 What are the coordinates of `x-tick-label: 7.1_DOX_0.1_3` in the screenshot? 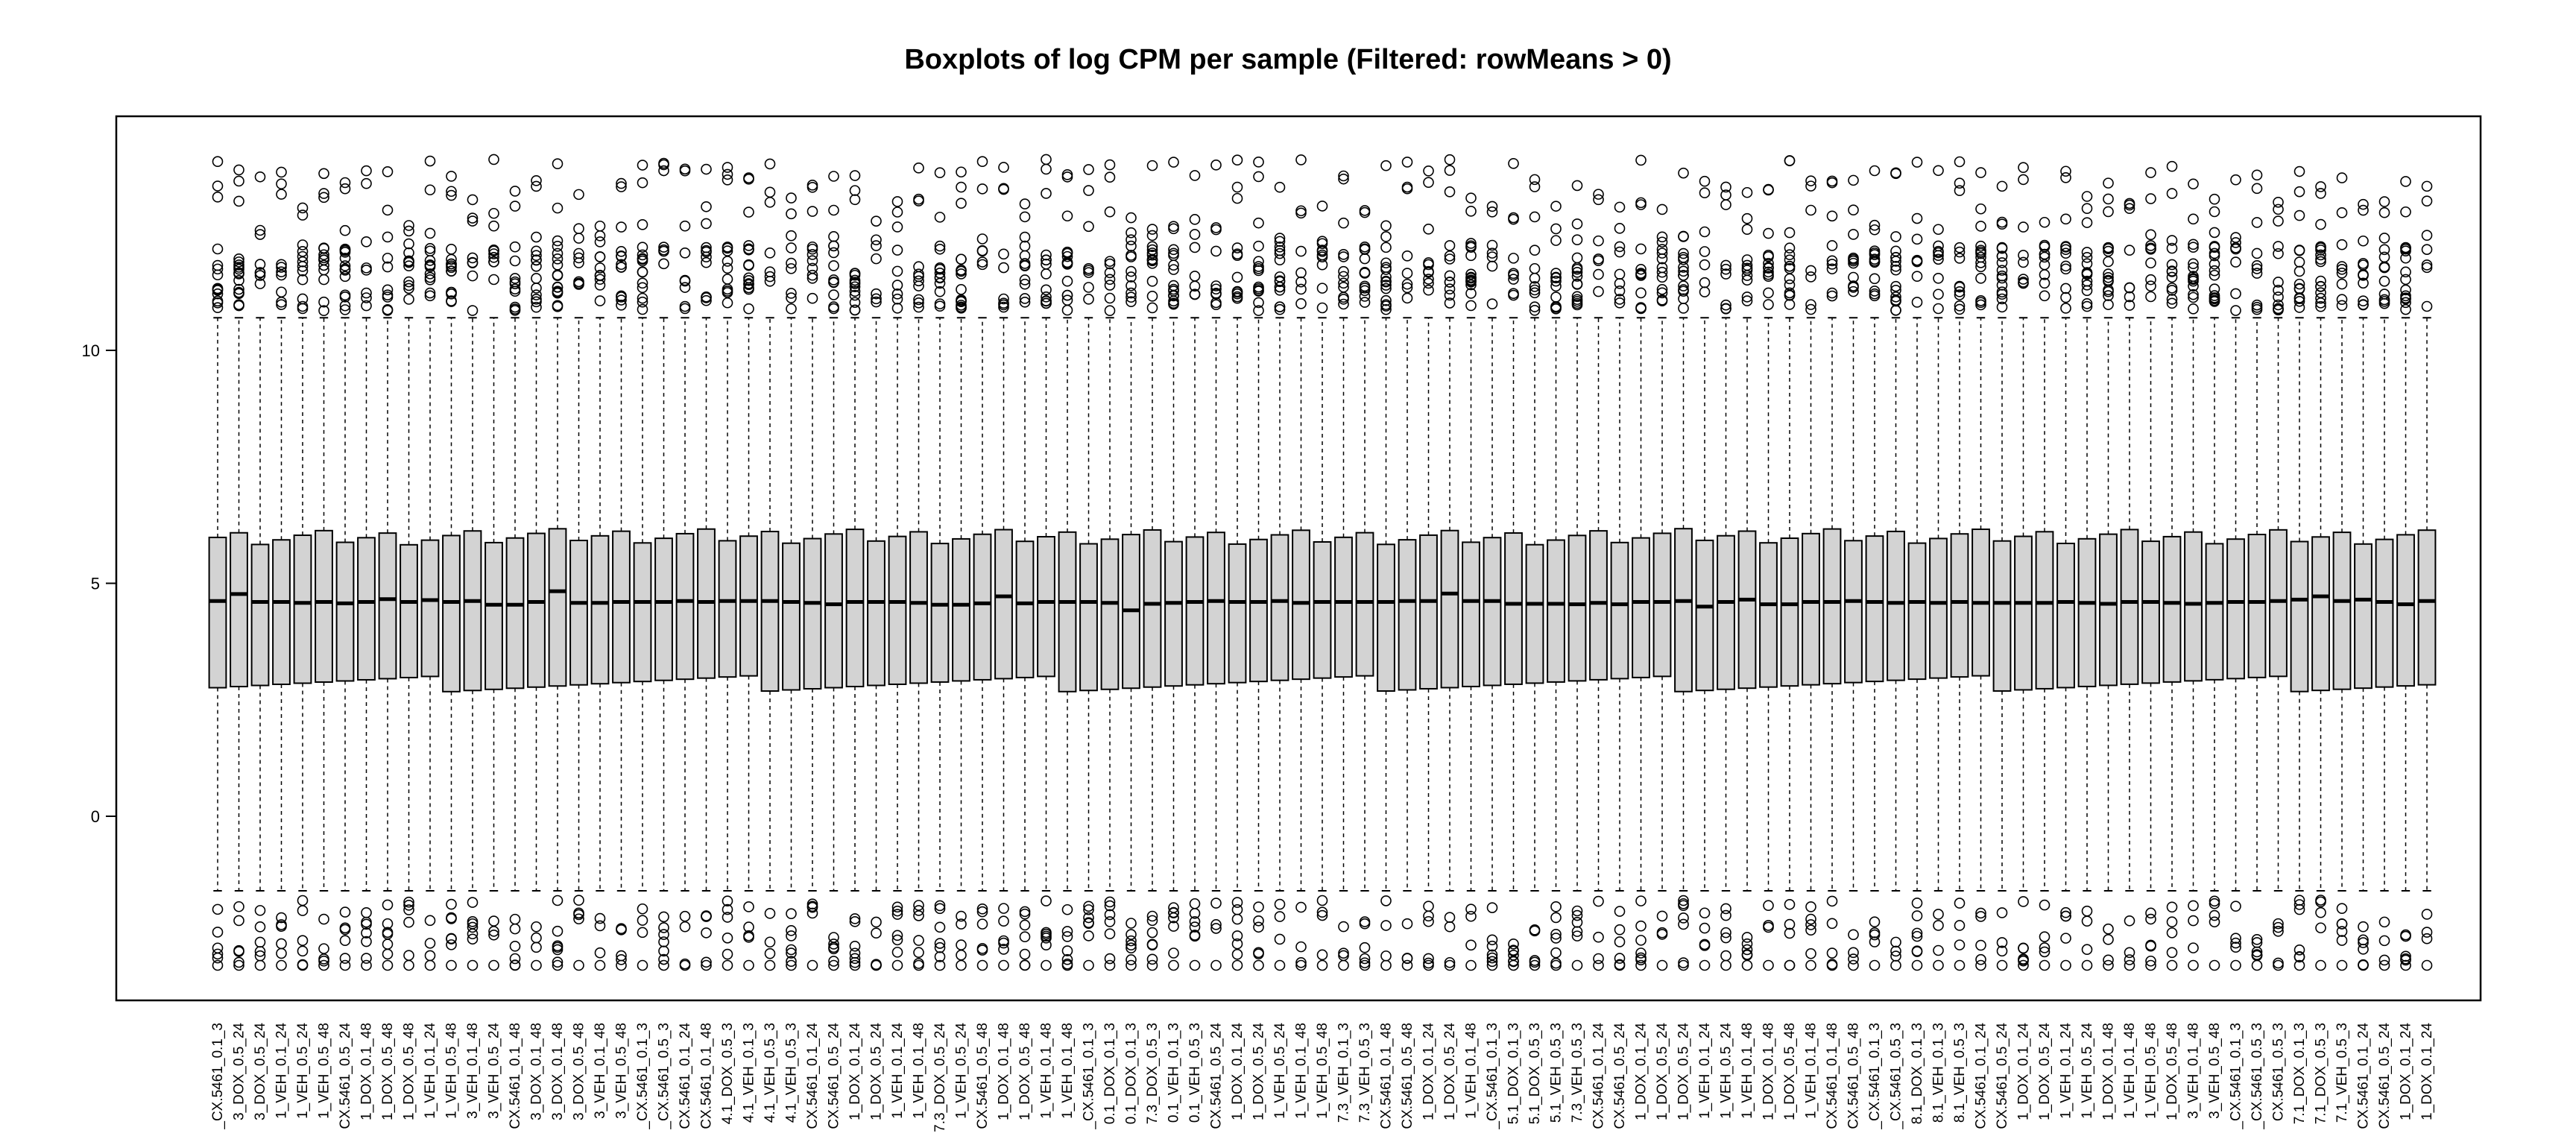 It's located at (2300, 1073).